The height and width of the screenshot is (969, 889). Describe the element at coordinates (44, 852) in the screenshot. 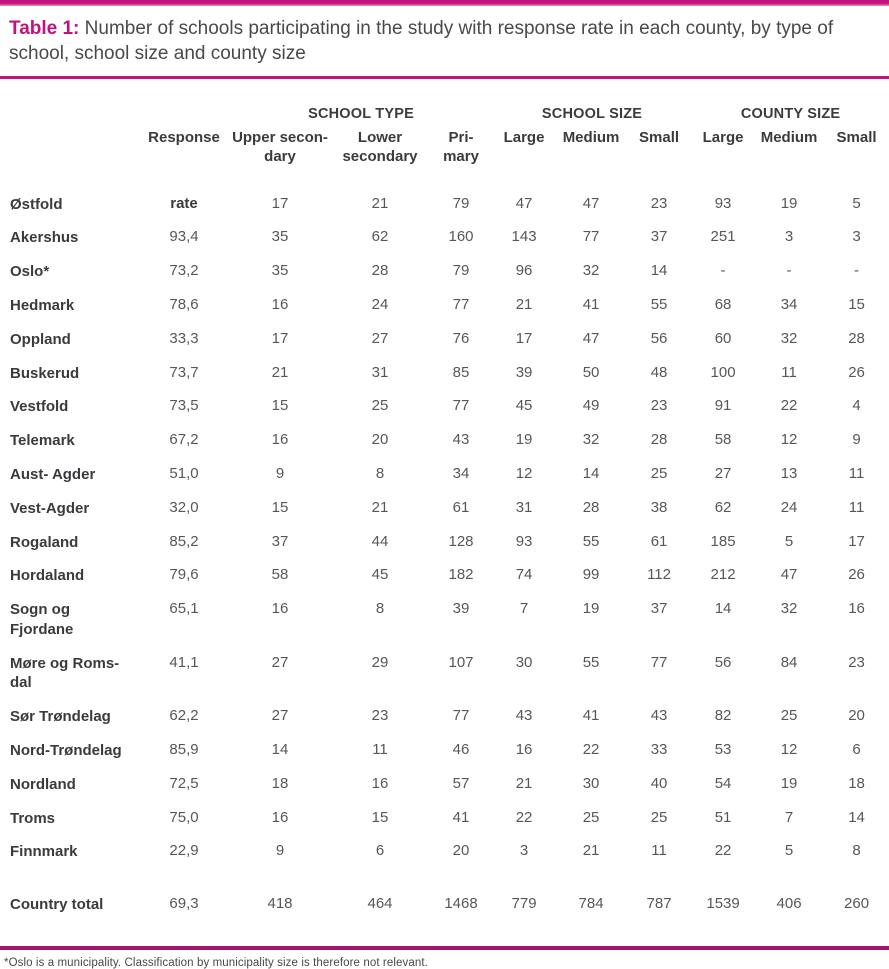

I see `county-label: Finnmark` at that location.